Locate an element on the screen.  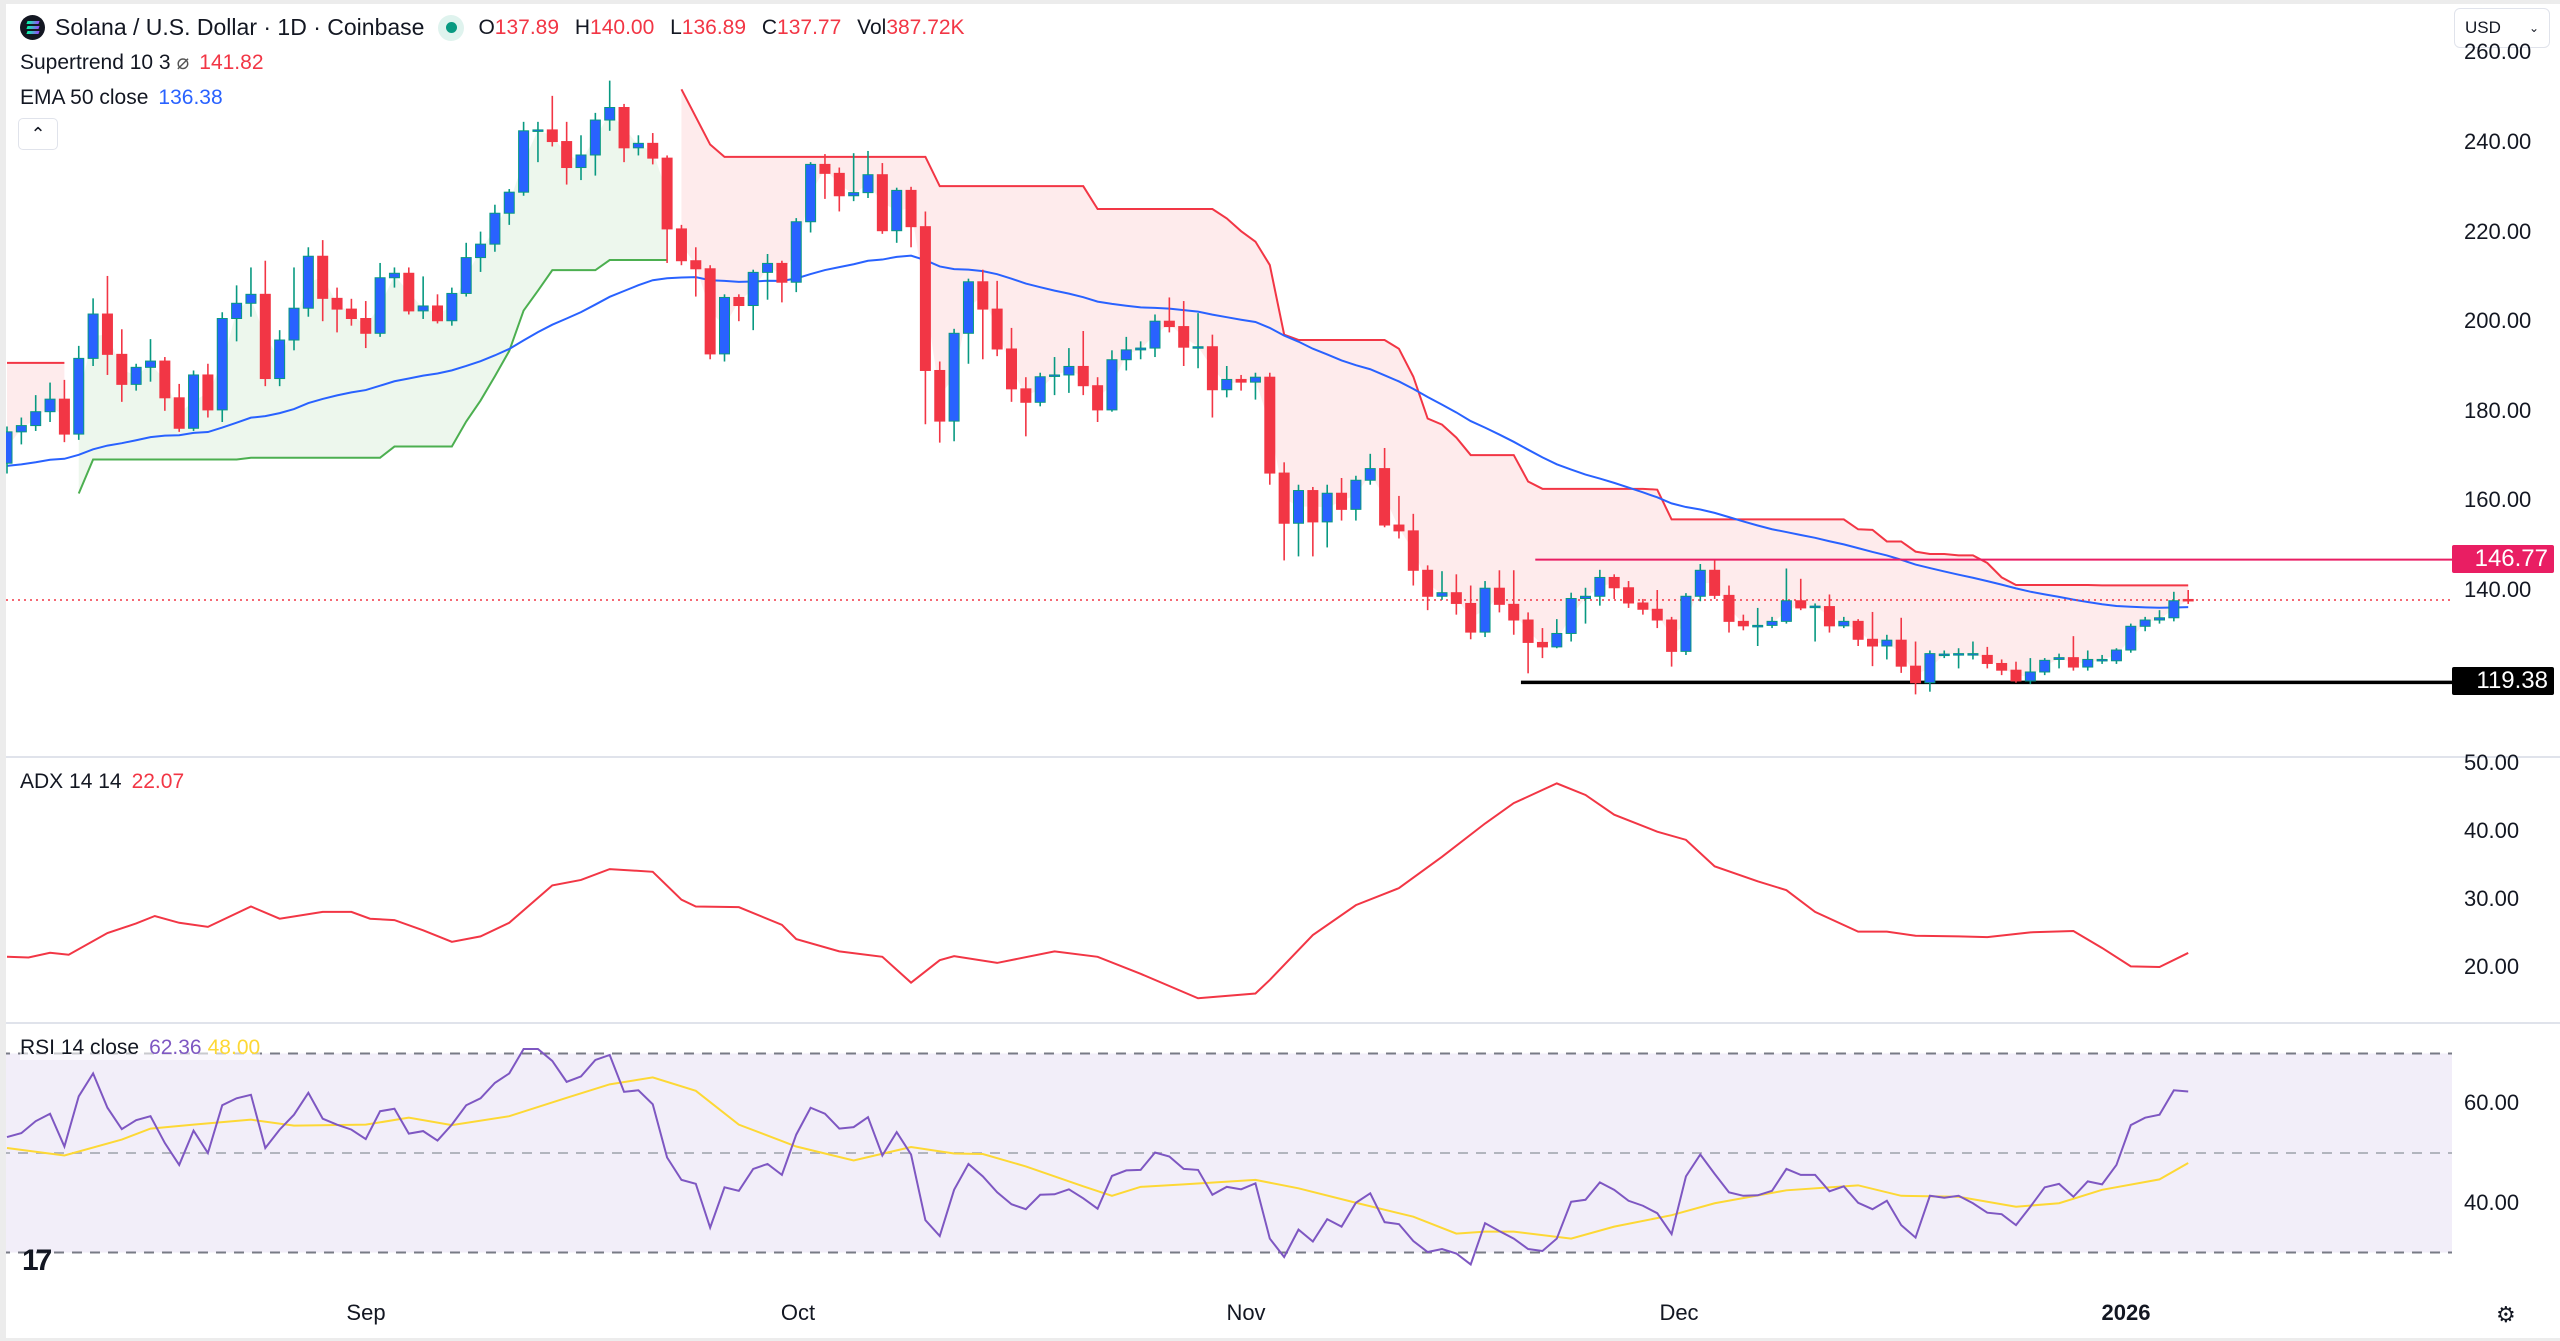
high-label: H is located at coordinates (582, 27).